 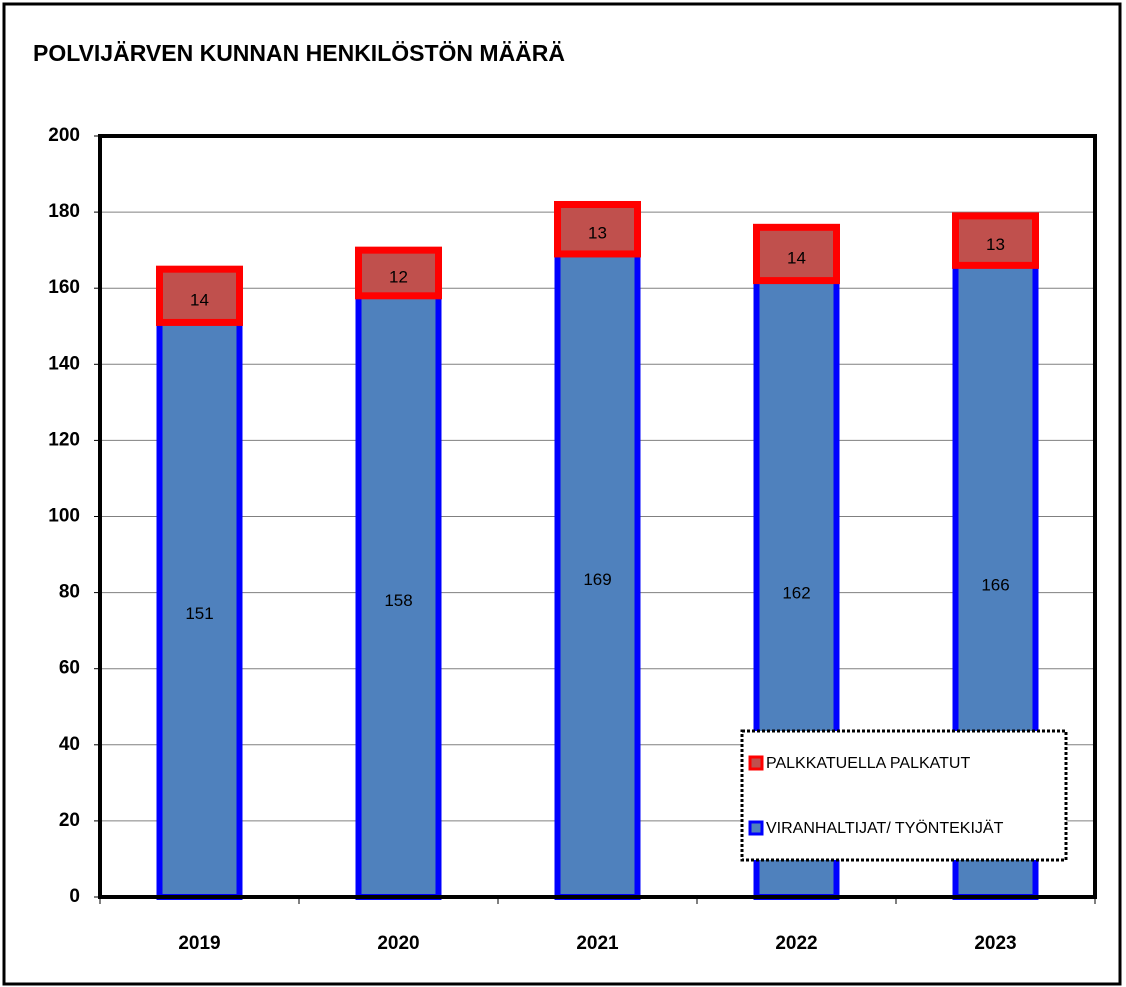 What do you see at coordinates (199, 943) in the screenshot?
I see `x-tick-label: 2019` at bounding box center [199, 943].